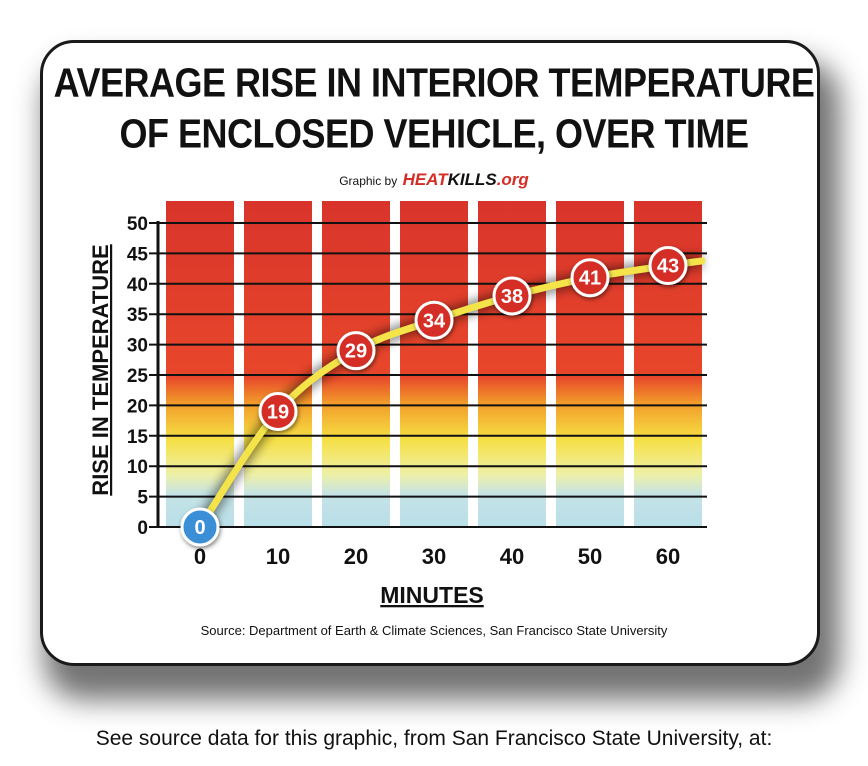 The image size is (868, 766). I want to click on data-label: 38, so click(512, 297).